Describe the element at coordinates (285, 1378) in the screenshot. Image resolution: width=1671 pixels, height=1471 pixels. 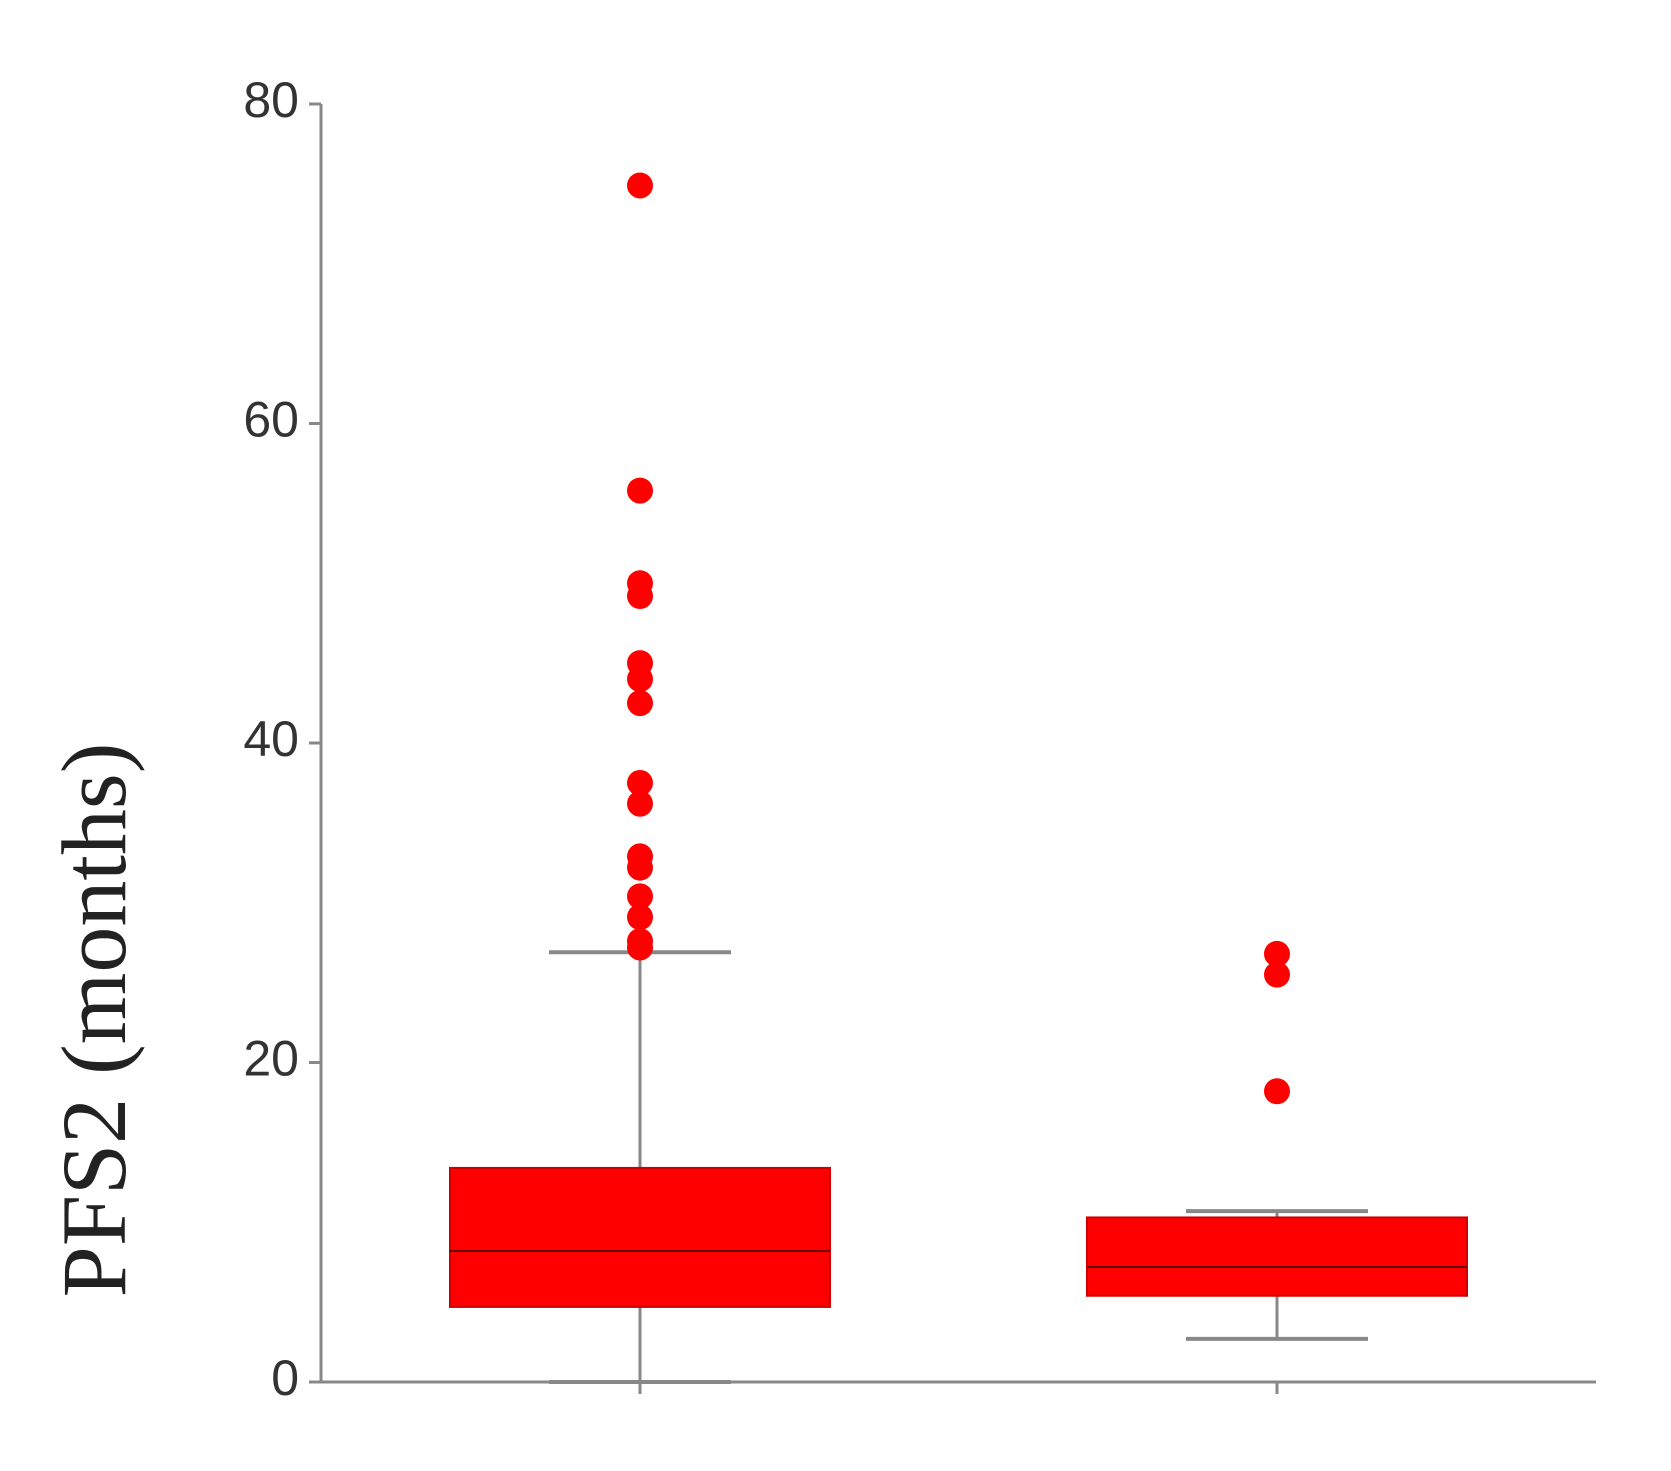
I see `y-tick-label: 0` at that location.